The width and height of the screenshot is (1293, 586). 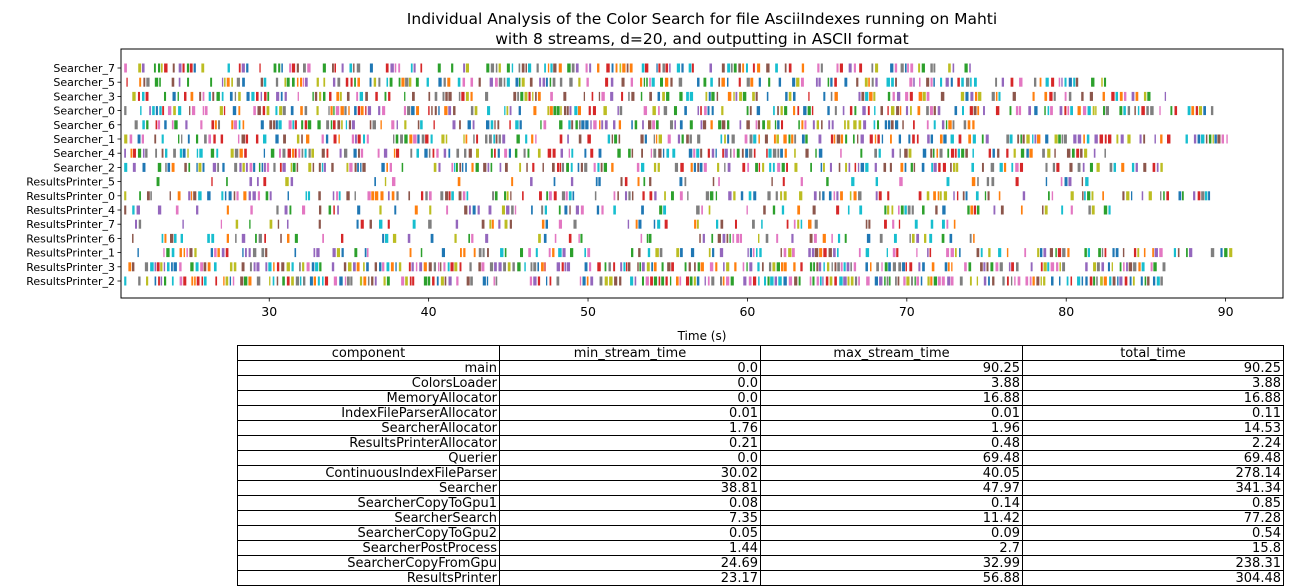 What do you see at coordinates (1153, 533) in the screenshot?
I see `table-cell: 0.54` at bounding box center [1153, 533].